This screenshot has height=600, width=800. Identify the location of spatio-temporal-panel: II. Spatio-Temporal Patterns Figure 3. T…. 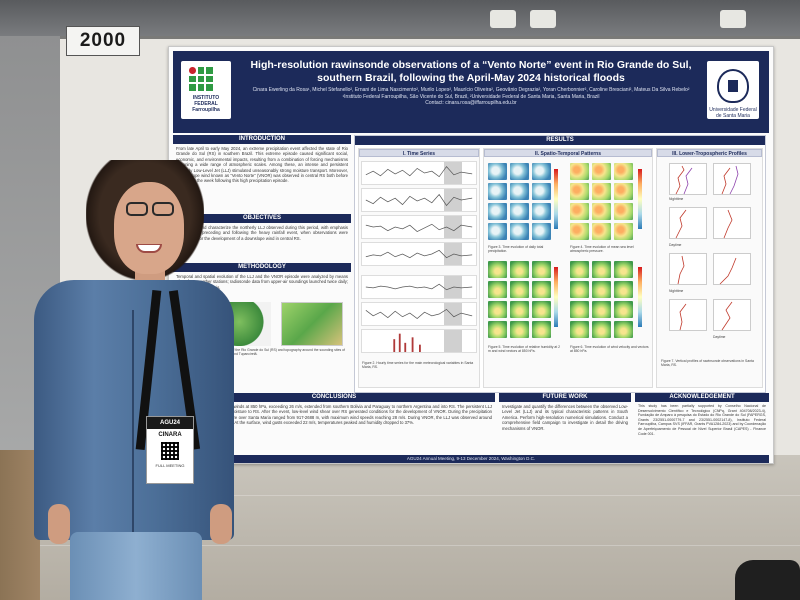
(568, 268).